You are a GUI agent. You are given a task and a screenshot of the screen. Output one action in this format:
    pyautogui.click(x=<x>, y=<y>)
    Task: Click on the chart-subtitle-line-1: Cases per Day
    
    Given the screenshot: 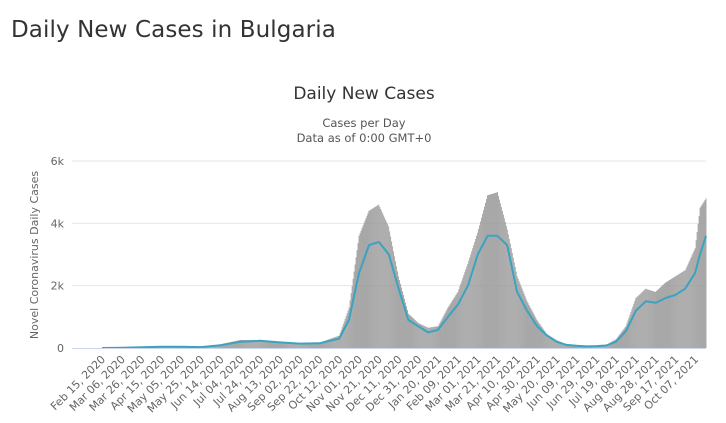 What is the action you would take?
    pyautogui.click(x=363, y=123)
    